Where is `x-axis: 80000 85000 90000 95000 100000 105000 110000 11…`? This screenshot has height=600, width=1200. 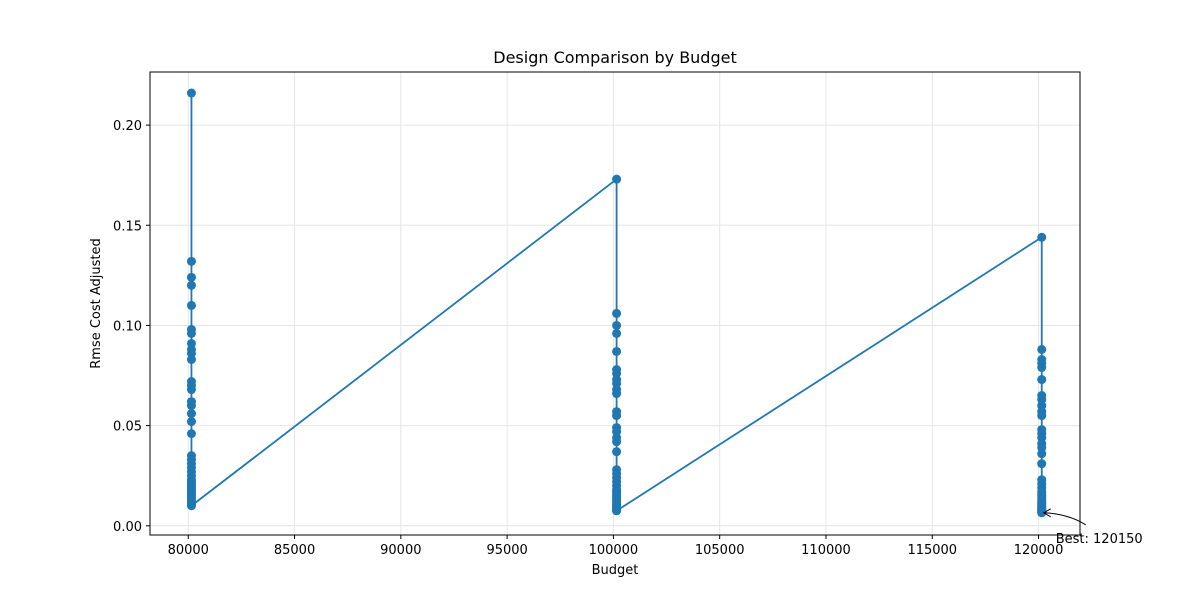 x-axis: 80000 85000 90000 95000 100000 105000 110000 11… is located at coordinates (616, 546).